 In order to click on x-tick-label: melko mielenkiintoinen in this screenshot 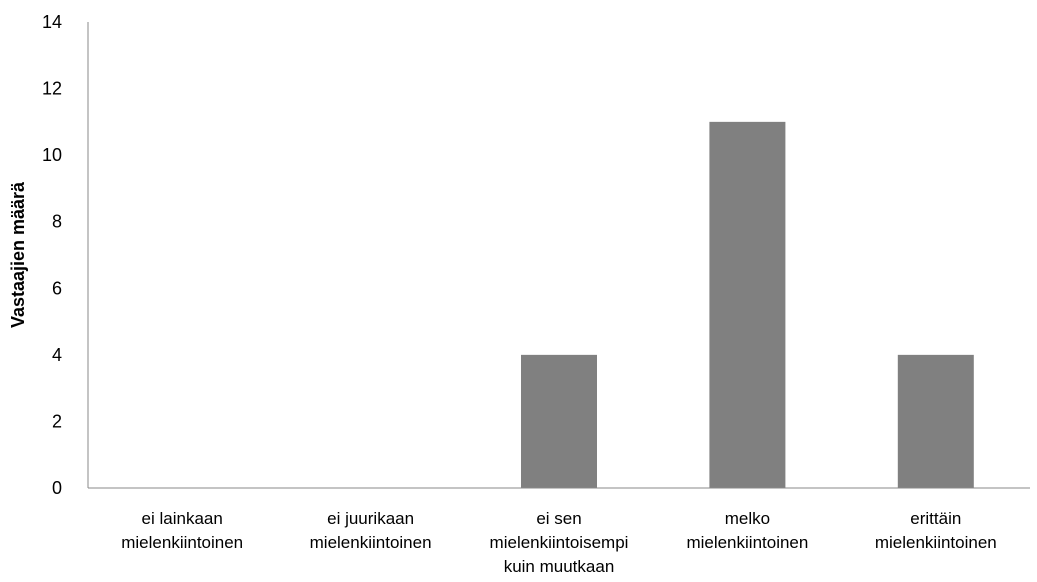, I will do `click(747, 530)`.